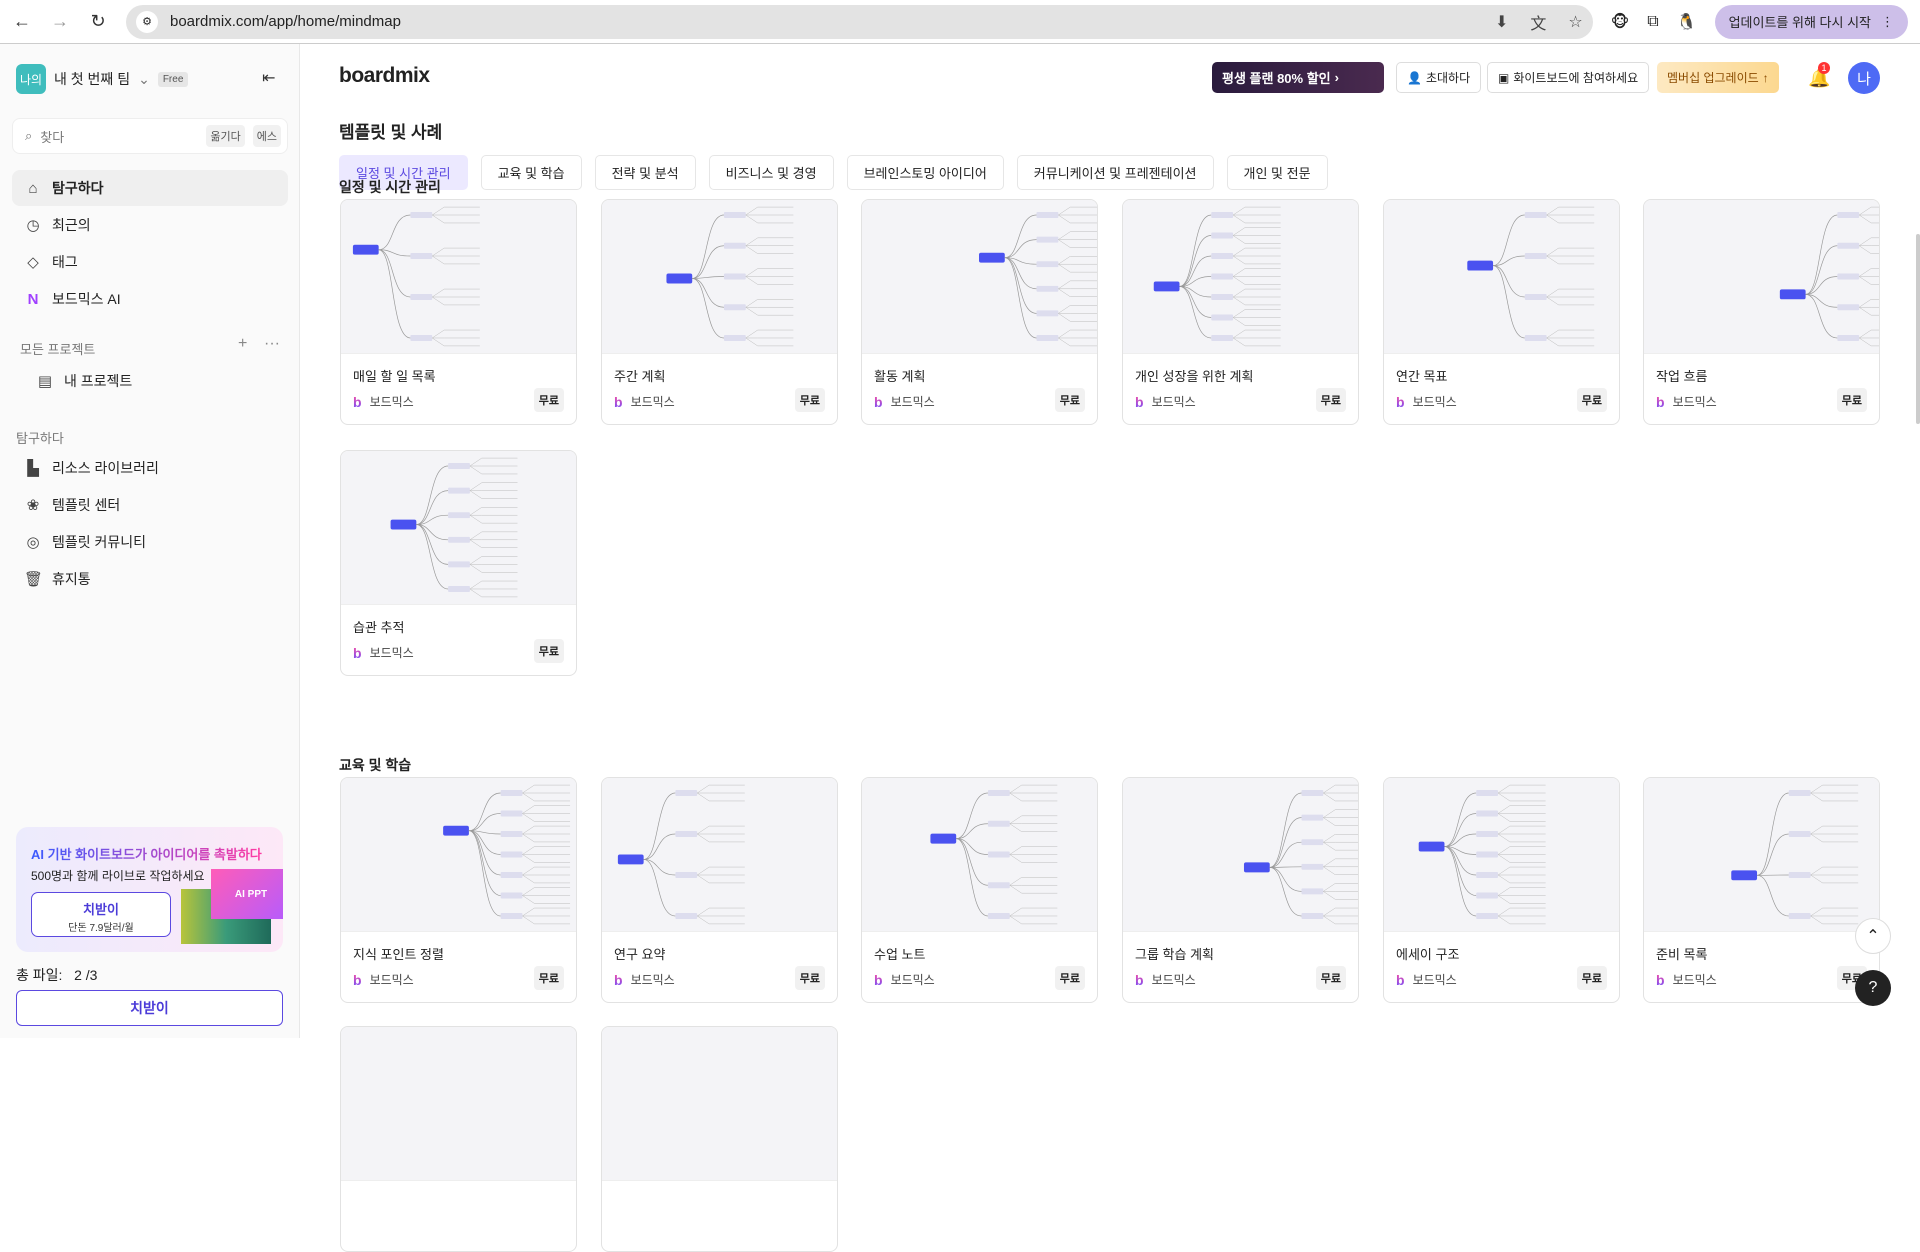  Describe the element at coordinates (1277, 172) in the screenshot. I see `tab-category: 개인 및 전문` at that location.